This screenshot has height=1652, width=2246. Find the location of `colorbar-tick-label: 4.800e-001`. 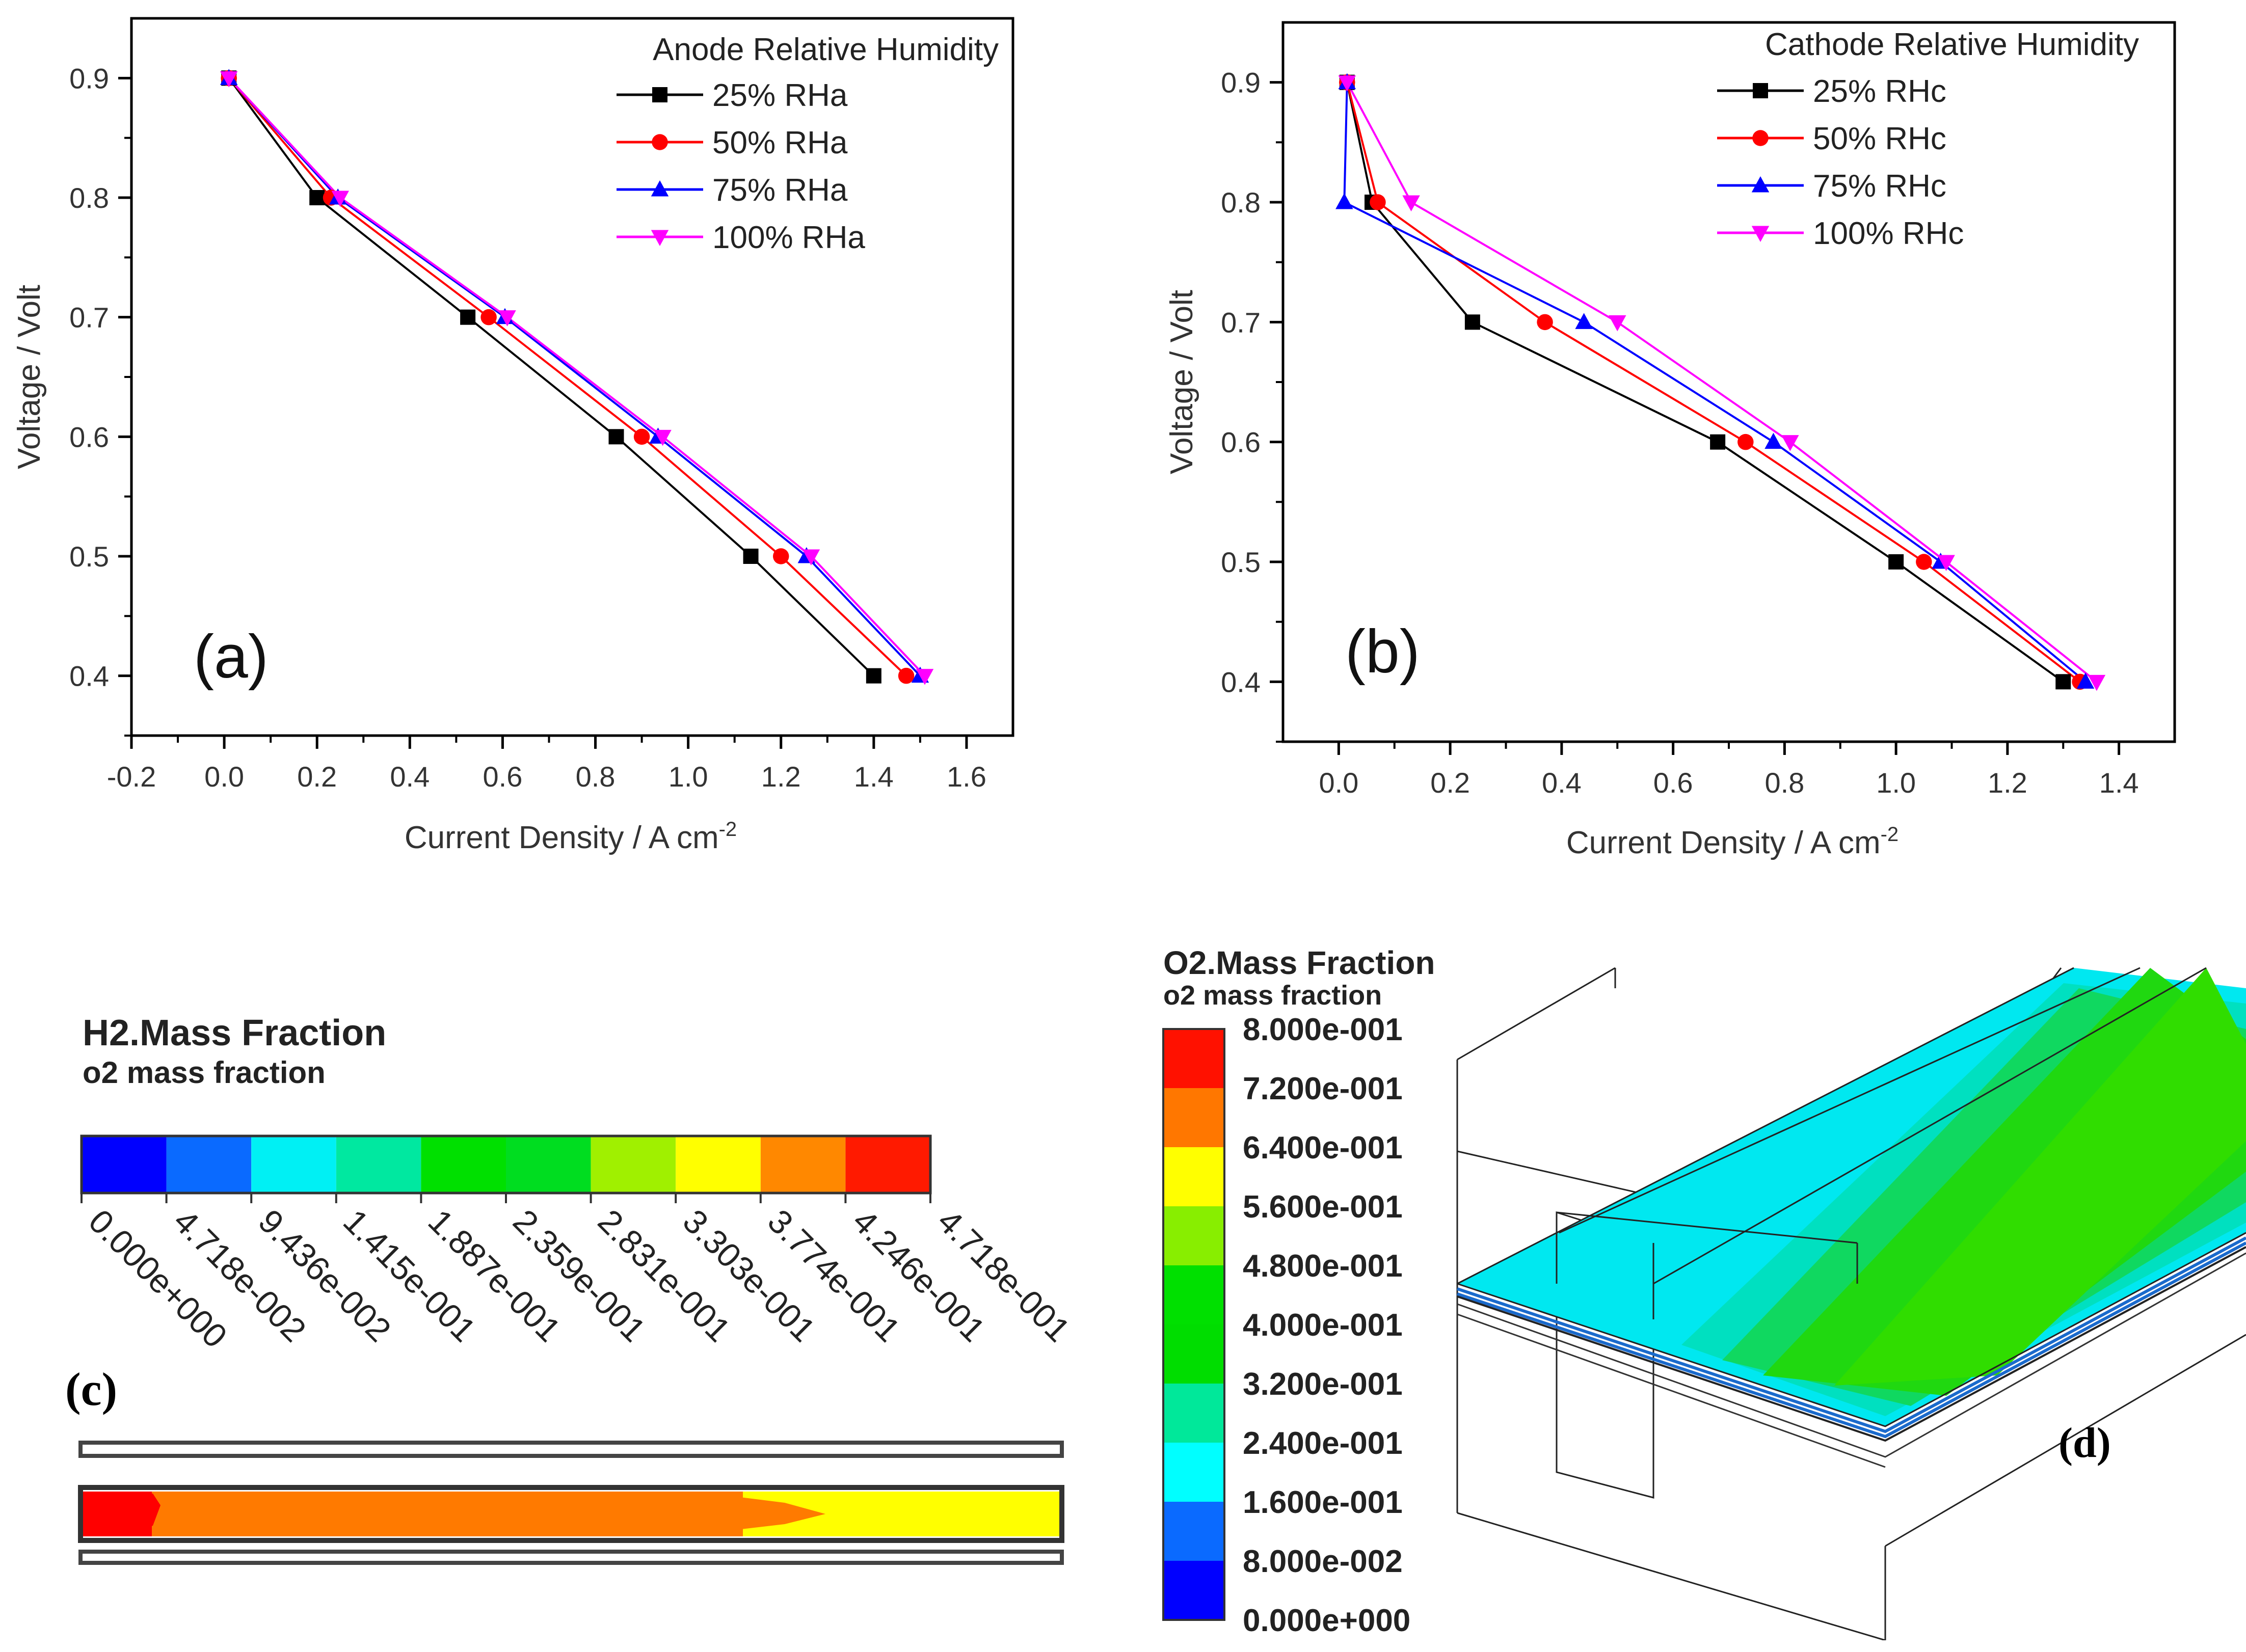

colorbar-tick-label: 4.800e-001 is located at coordinates (1323, 1266).